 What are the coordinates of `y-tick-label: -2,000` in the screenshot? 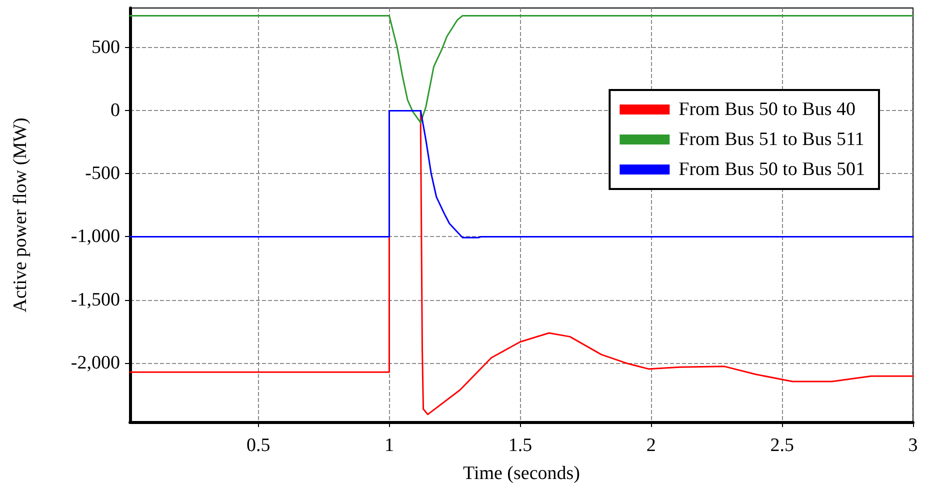 It's located at (95, 363).